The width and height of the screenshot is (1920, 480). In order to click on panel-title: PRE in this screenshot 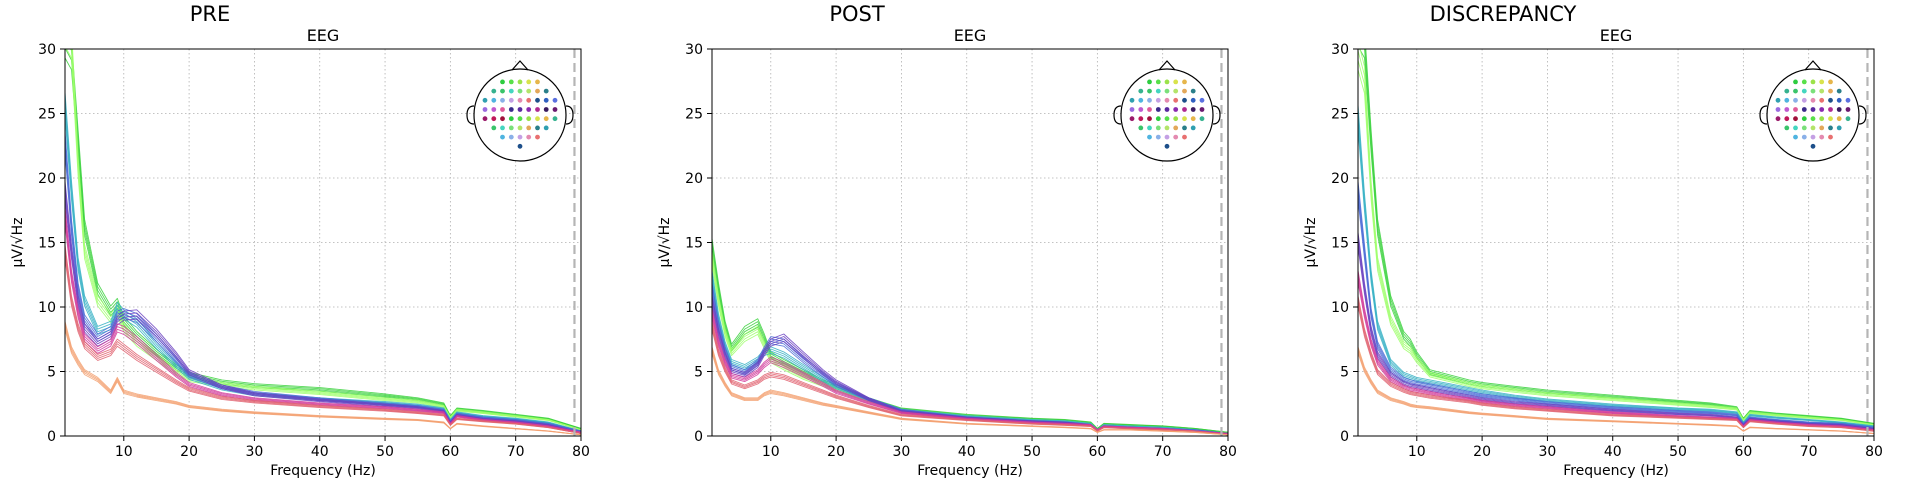, I will do `click(210, 14)`.